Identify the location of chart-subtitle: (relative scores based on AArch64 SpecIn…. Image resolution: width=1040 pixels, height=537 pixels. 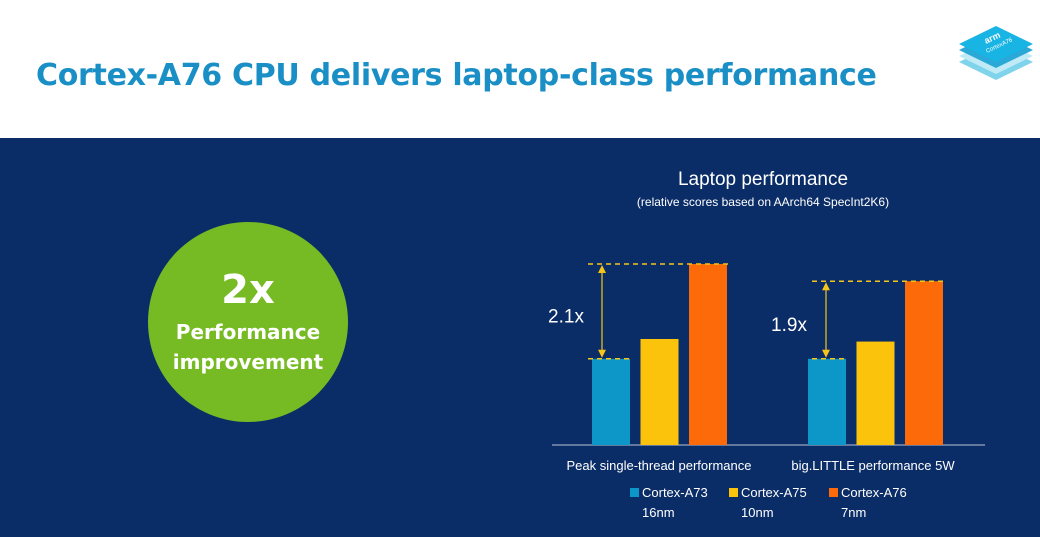
(763, 202).